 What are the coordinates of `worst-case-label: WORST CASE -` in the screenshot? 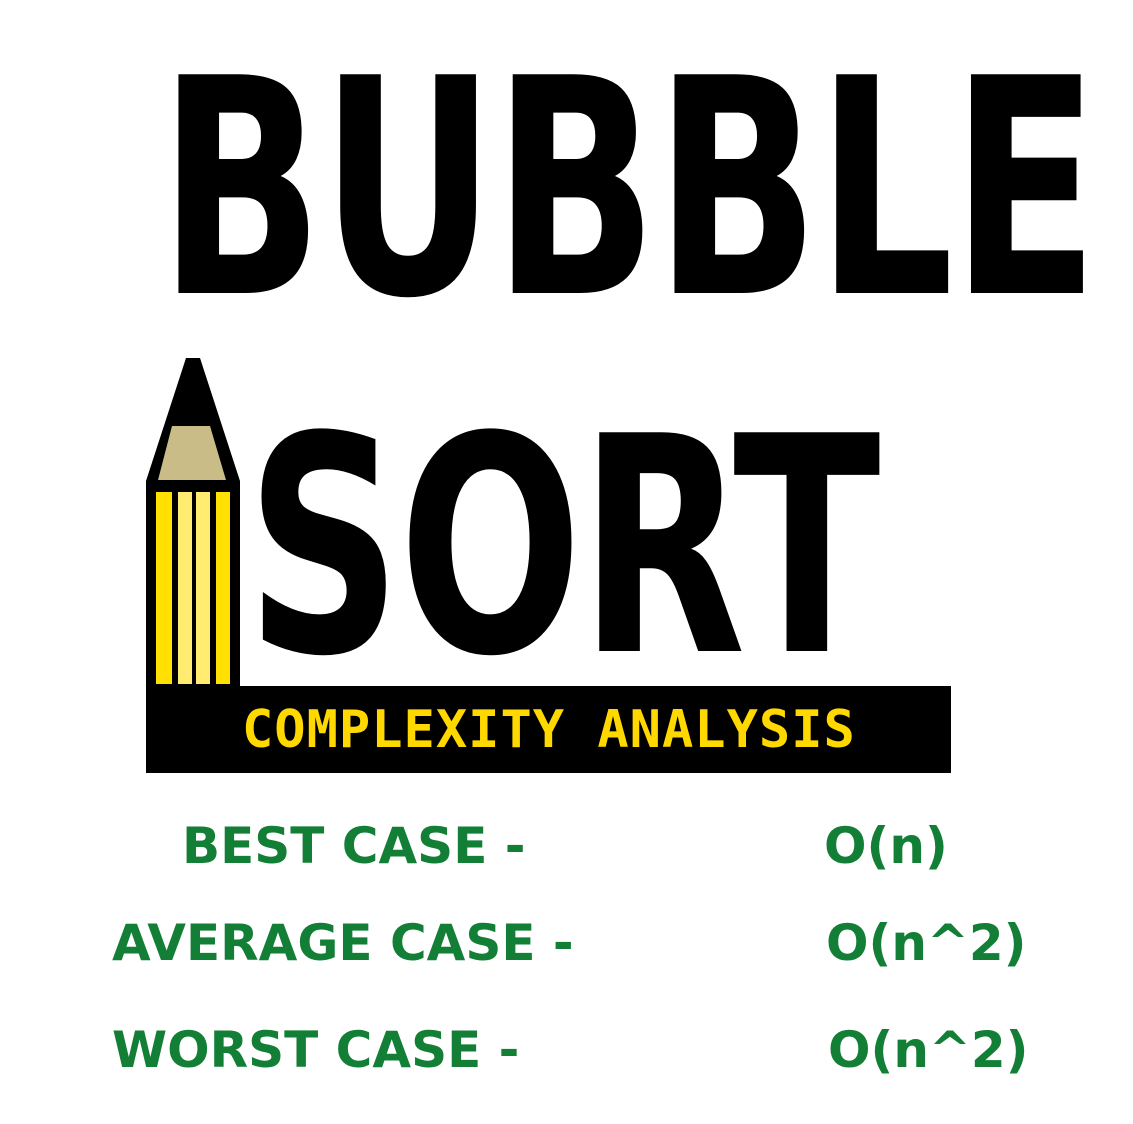 It's located at (316, 1050).